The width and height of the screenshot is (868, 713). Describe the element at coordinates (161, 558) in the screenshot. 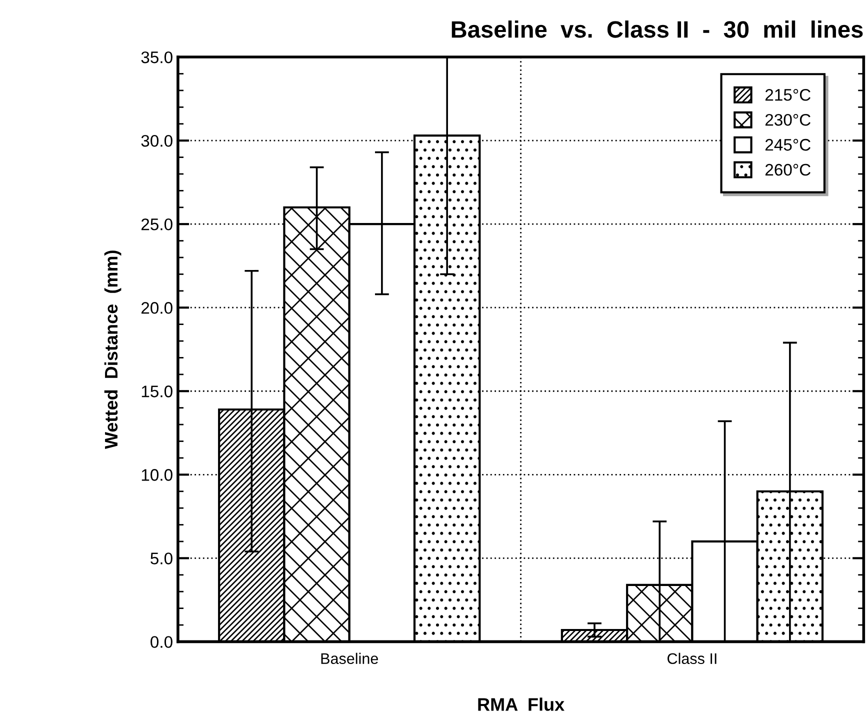

I see `y-tick-label: 5.0` at that location.